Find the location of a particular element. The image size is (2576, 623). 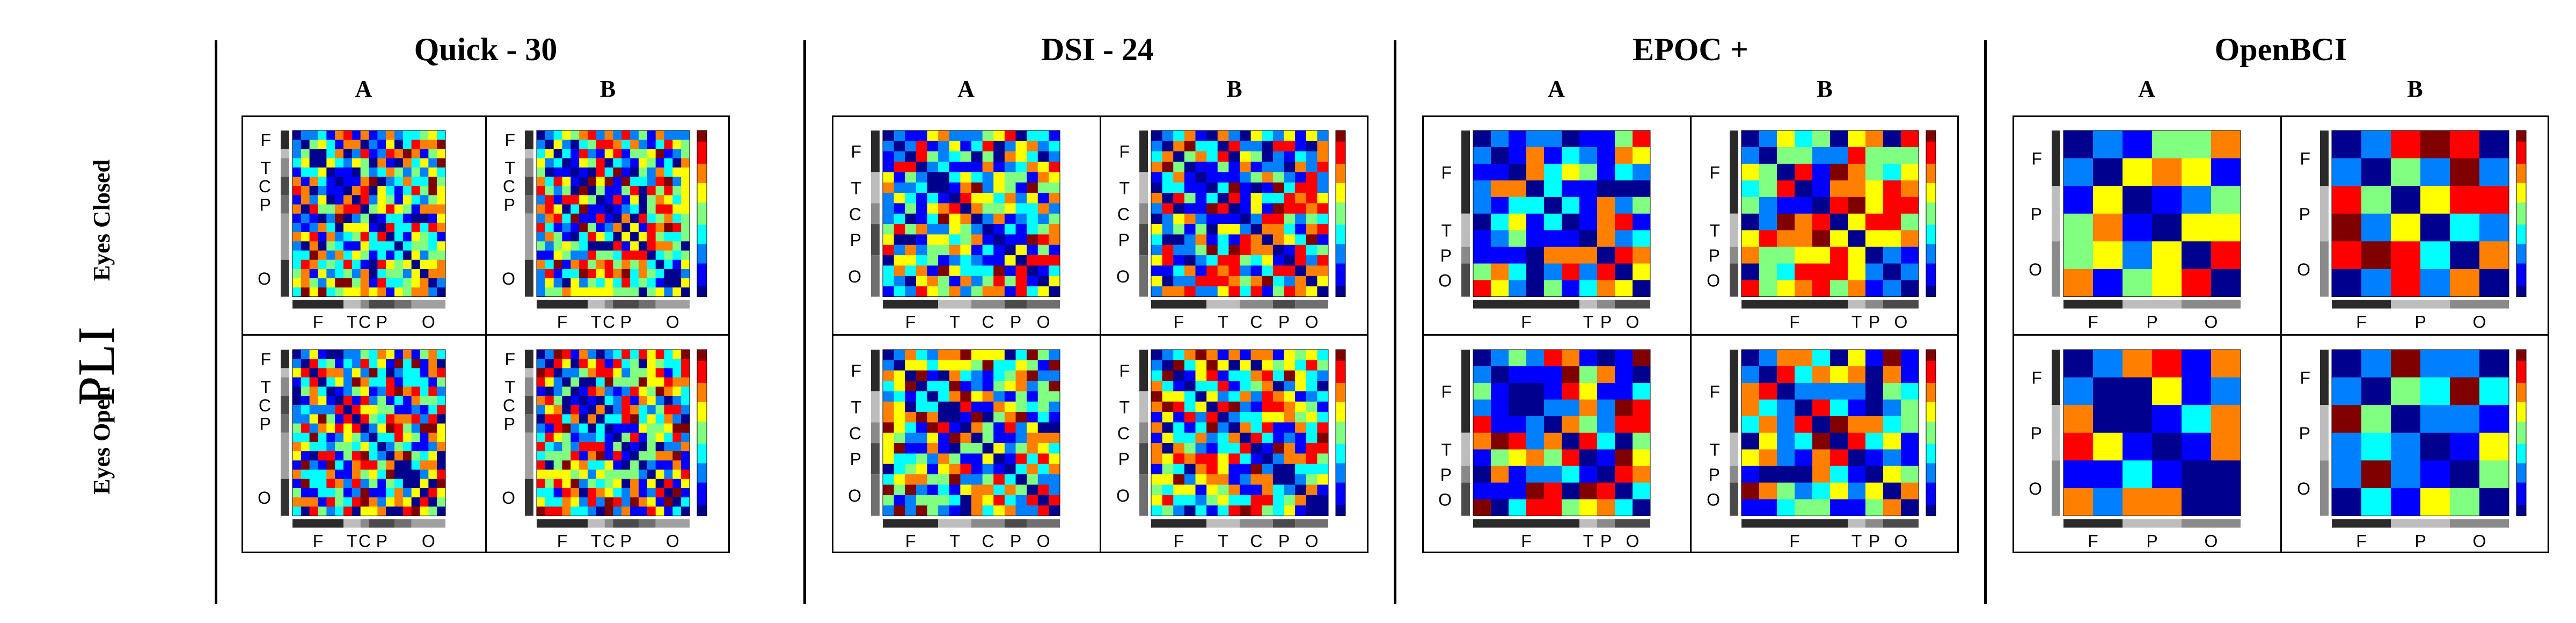

subject-label-a: A is located at coordinates (363, 89).